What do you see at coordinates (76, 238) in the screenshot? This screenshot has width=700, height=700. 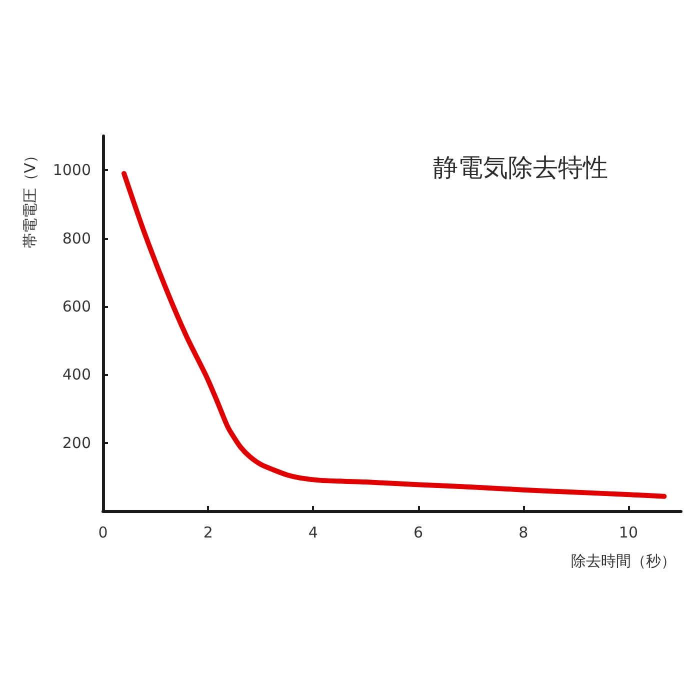 I see `y-tick-label: 800` at bounding box center [76, 238].